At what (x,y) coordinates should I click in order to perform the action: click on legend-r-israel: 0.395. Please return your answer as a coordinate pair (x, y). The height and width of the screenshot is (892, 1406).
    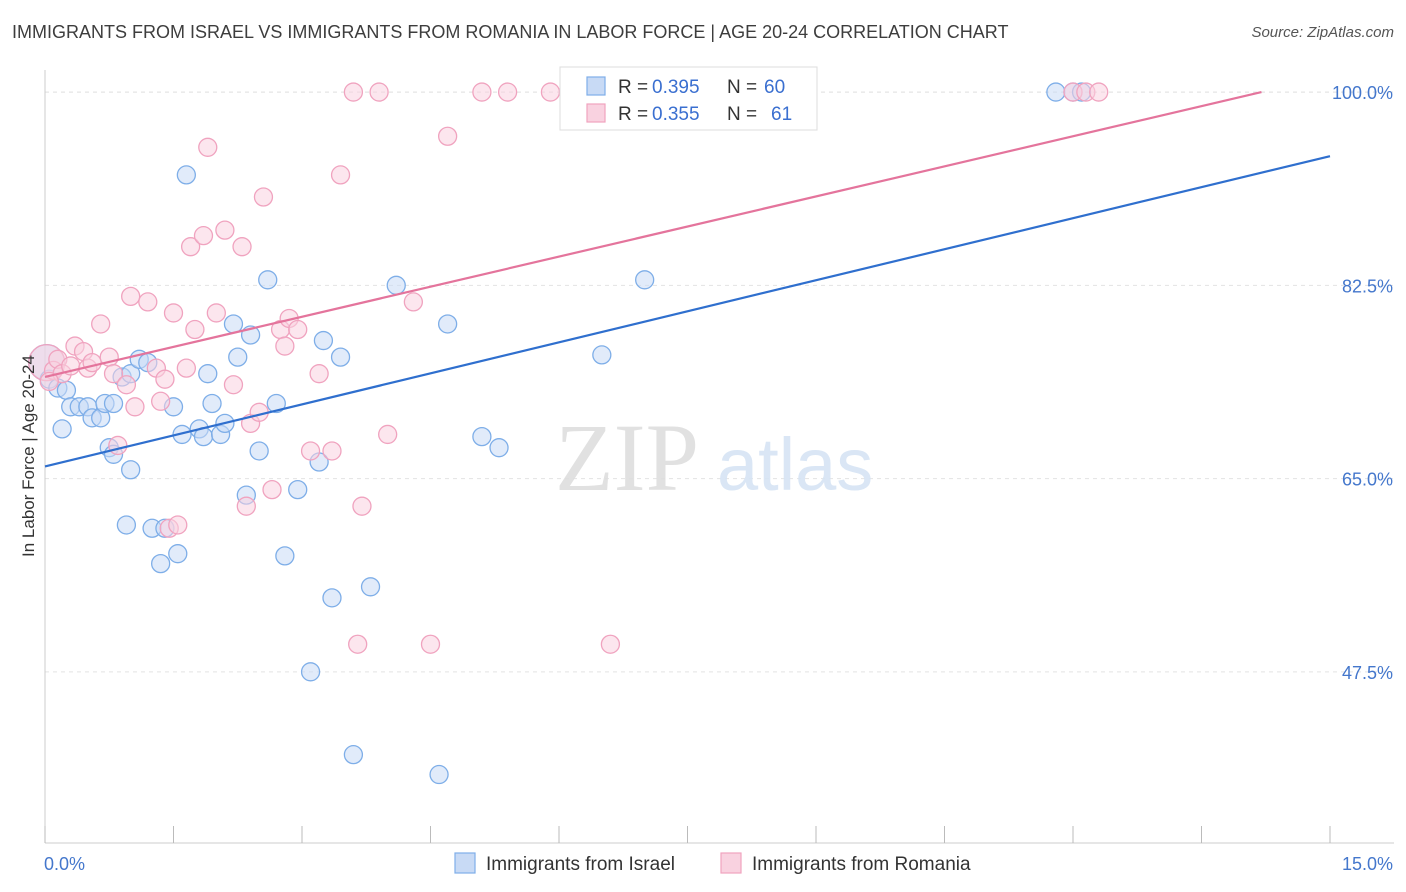
    Looking at the image, I should click on (676, 87).